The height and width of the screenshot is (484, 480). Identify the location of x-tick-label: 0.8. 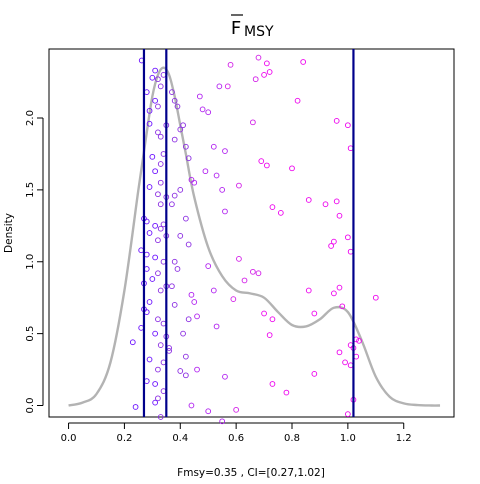
(292, 438).